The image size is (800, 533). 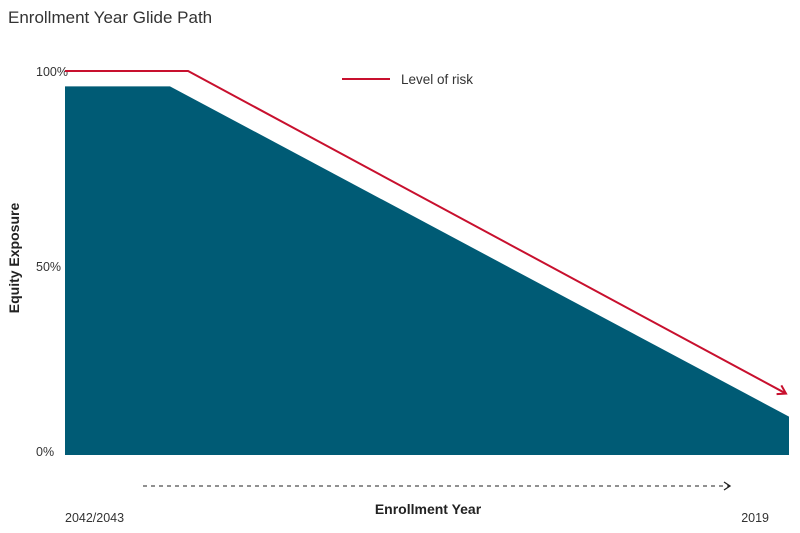 What do you see at coordinates (14, 258) in the screenshot?
I see `y-axis-label: Equity Exposure` at bounding box center [14, 258].